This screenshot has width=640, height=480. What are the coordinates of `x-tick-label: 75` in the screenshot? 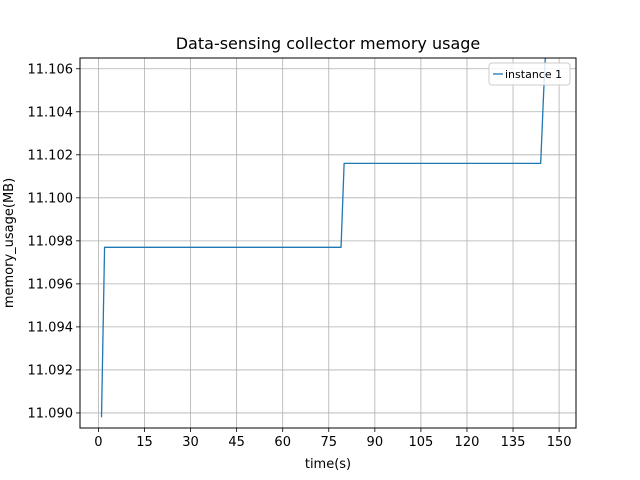 It's located at (328, 442).